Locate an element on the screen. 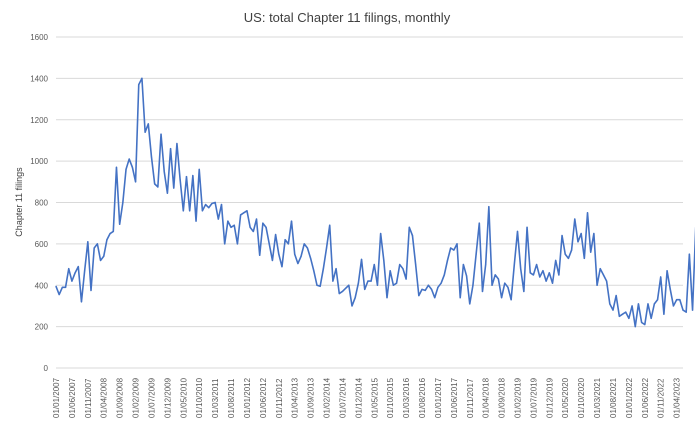 The height and width of the screenshot is (424, 695). x-tick-label: 01/06/2012 is located at coordinates (263, 397).